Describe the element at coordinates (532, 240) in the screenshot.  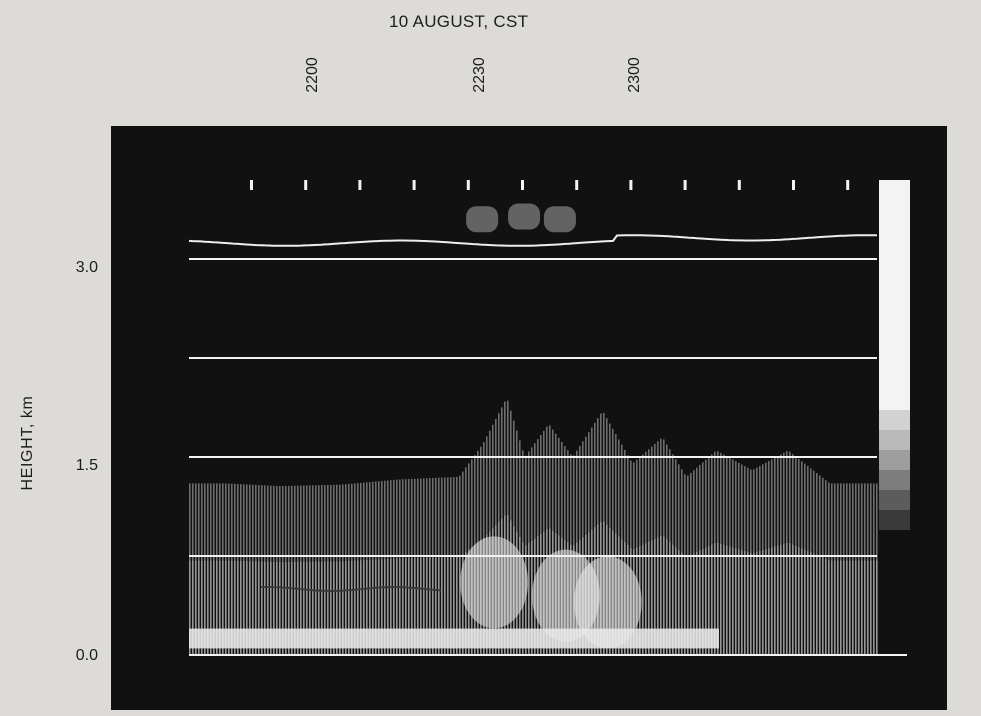
I see `upper-trace` at that location.